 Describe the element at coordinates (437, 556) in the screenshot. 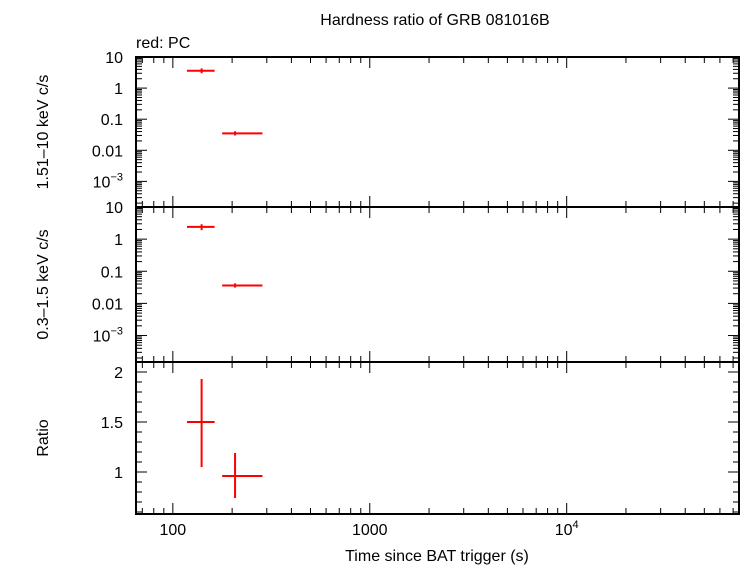

I see `x-axis-label: Time since BAT trigger (s)` at that location.